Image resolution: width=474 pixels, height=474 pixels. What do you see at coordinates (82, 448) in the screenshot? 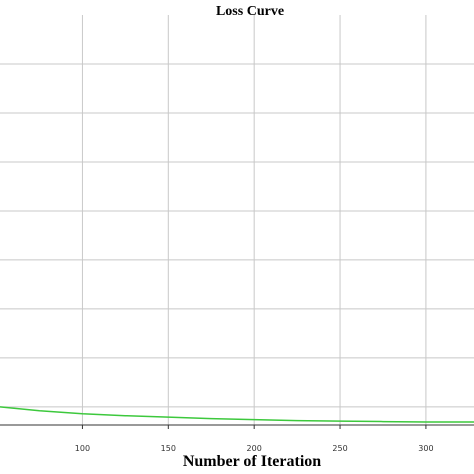
I see `x-tick-label: 100` at bounding box center [82, 448].